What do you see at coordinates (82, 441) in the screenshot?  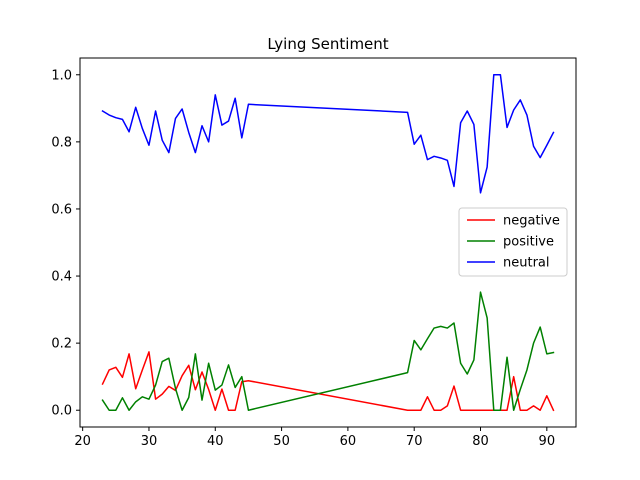 I see `x-tick-label: 20` at bounding box center [82, 441].